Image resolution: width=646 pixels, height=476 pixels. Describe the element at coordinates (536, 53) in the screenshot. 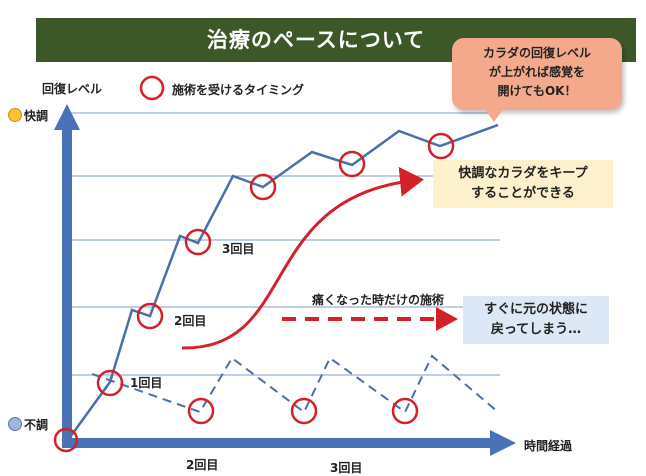

I see `callout-line: カラダの回復レベル` at that location.